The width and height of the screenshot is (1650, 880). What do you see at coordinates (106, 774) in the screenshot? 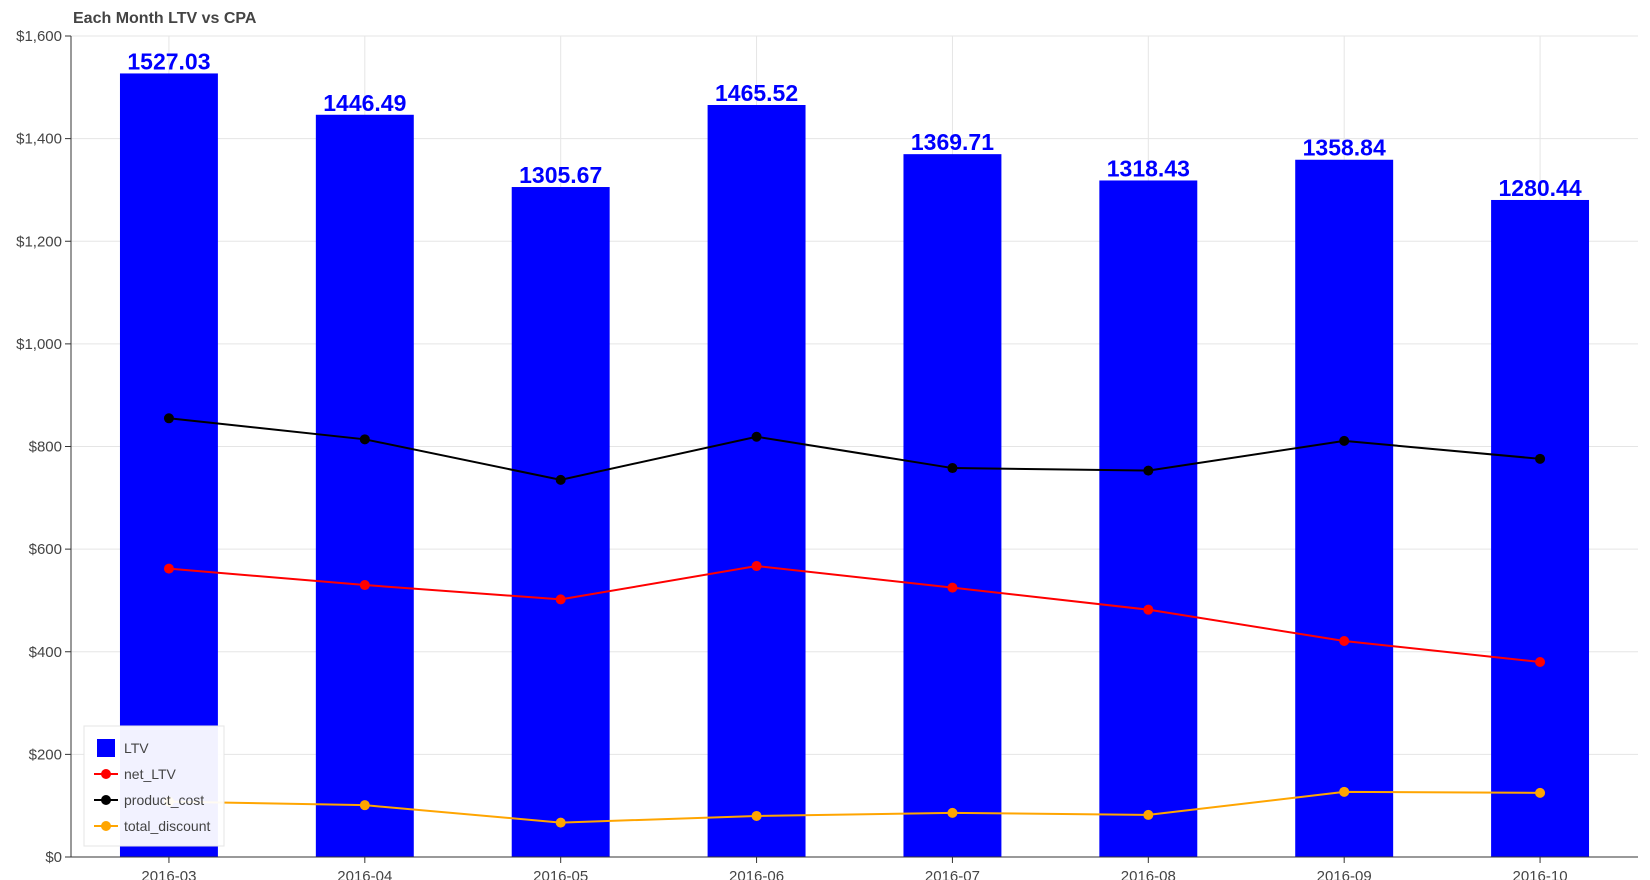
I see `legend-marker-net_LTV` at bounding box center [106, 774].